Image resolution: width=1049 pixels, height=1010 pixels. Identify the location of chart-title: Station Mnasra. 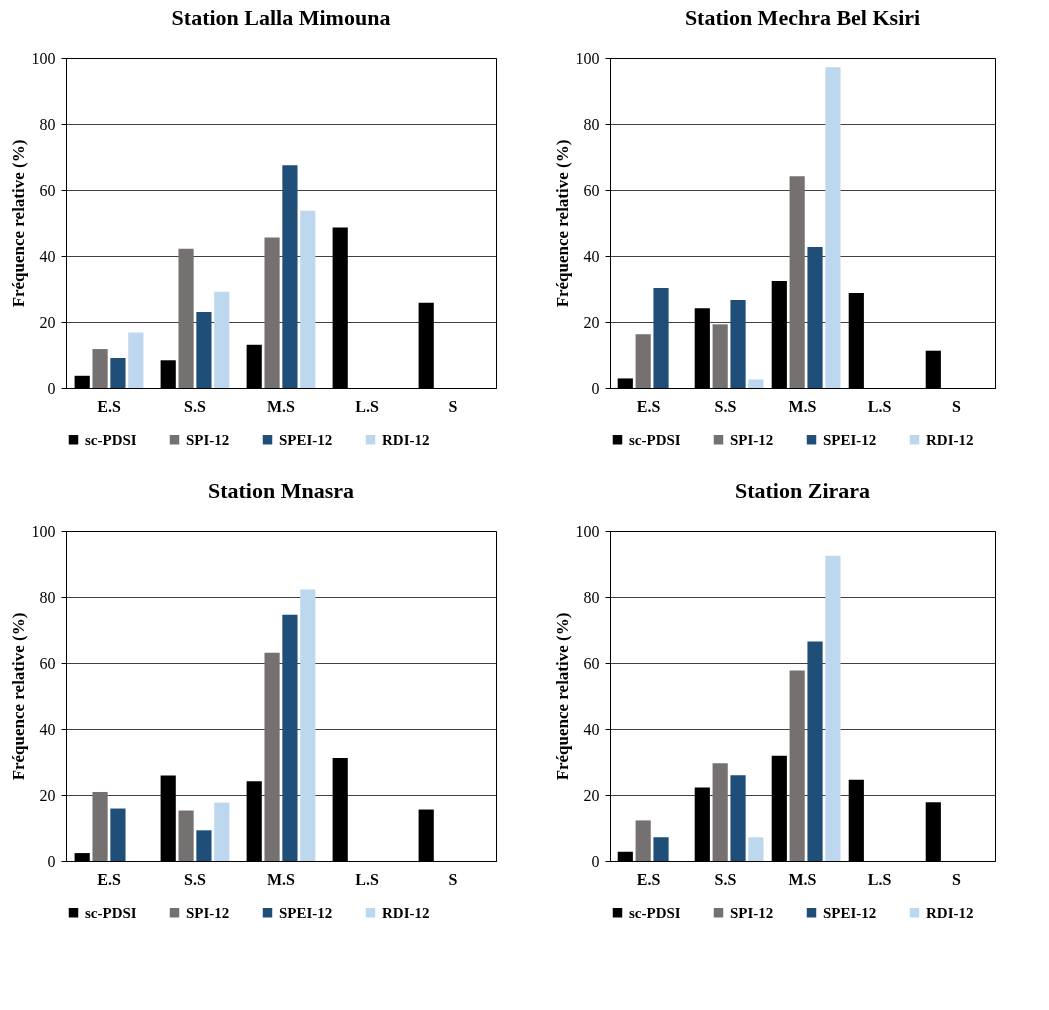
(281, 490).